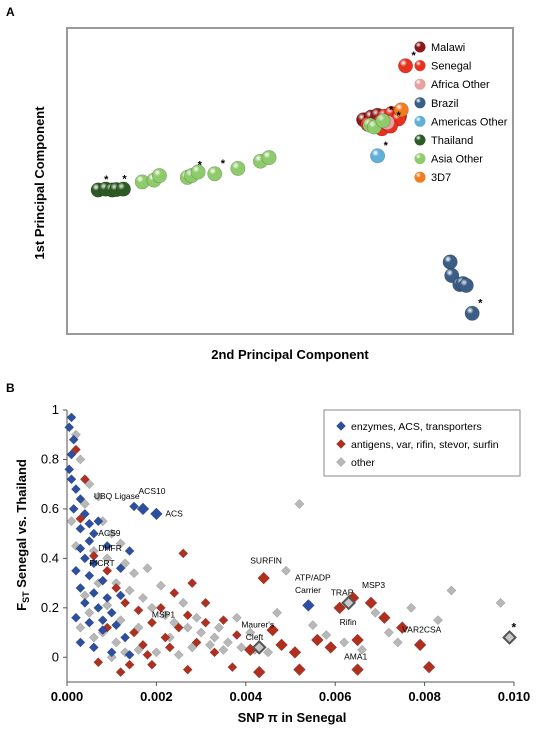  I want to click on fst-annotation: PfCRT, so click(101, 563).